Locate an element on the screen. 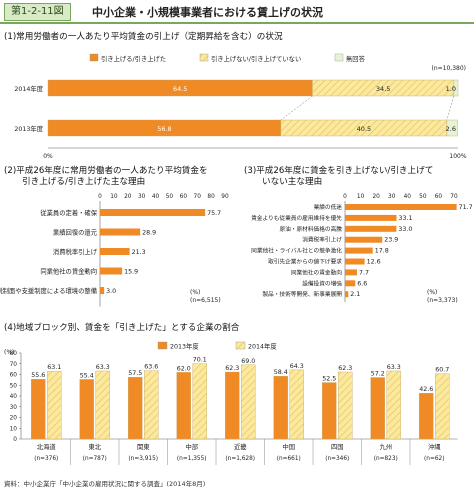 The height and width of the screenshot is (492, 474). data-label: 2.1 is located at coordinates (355, 294).